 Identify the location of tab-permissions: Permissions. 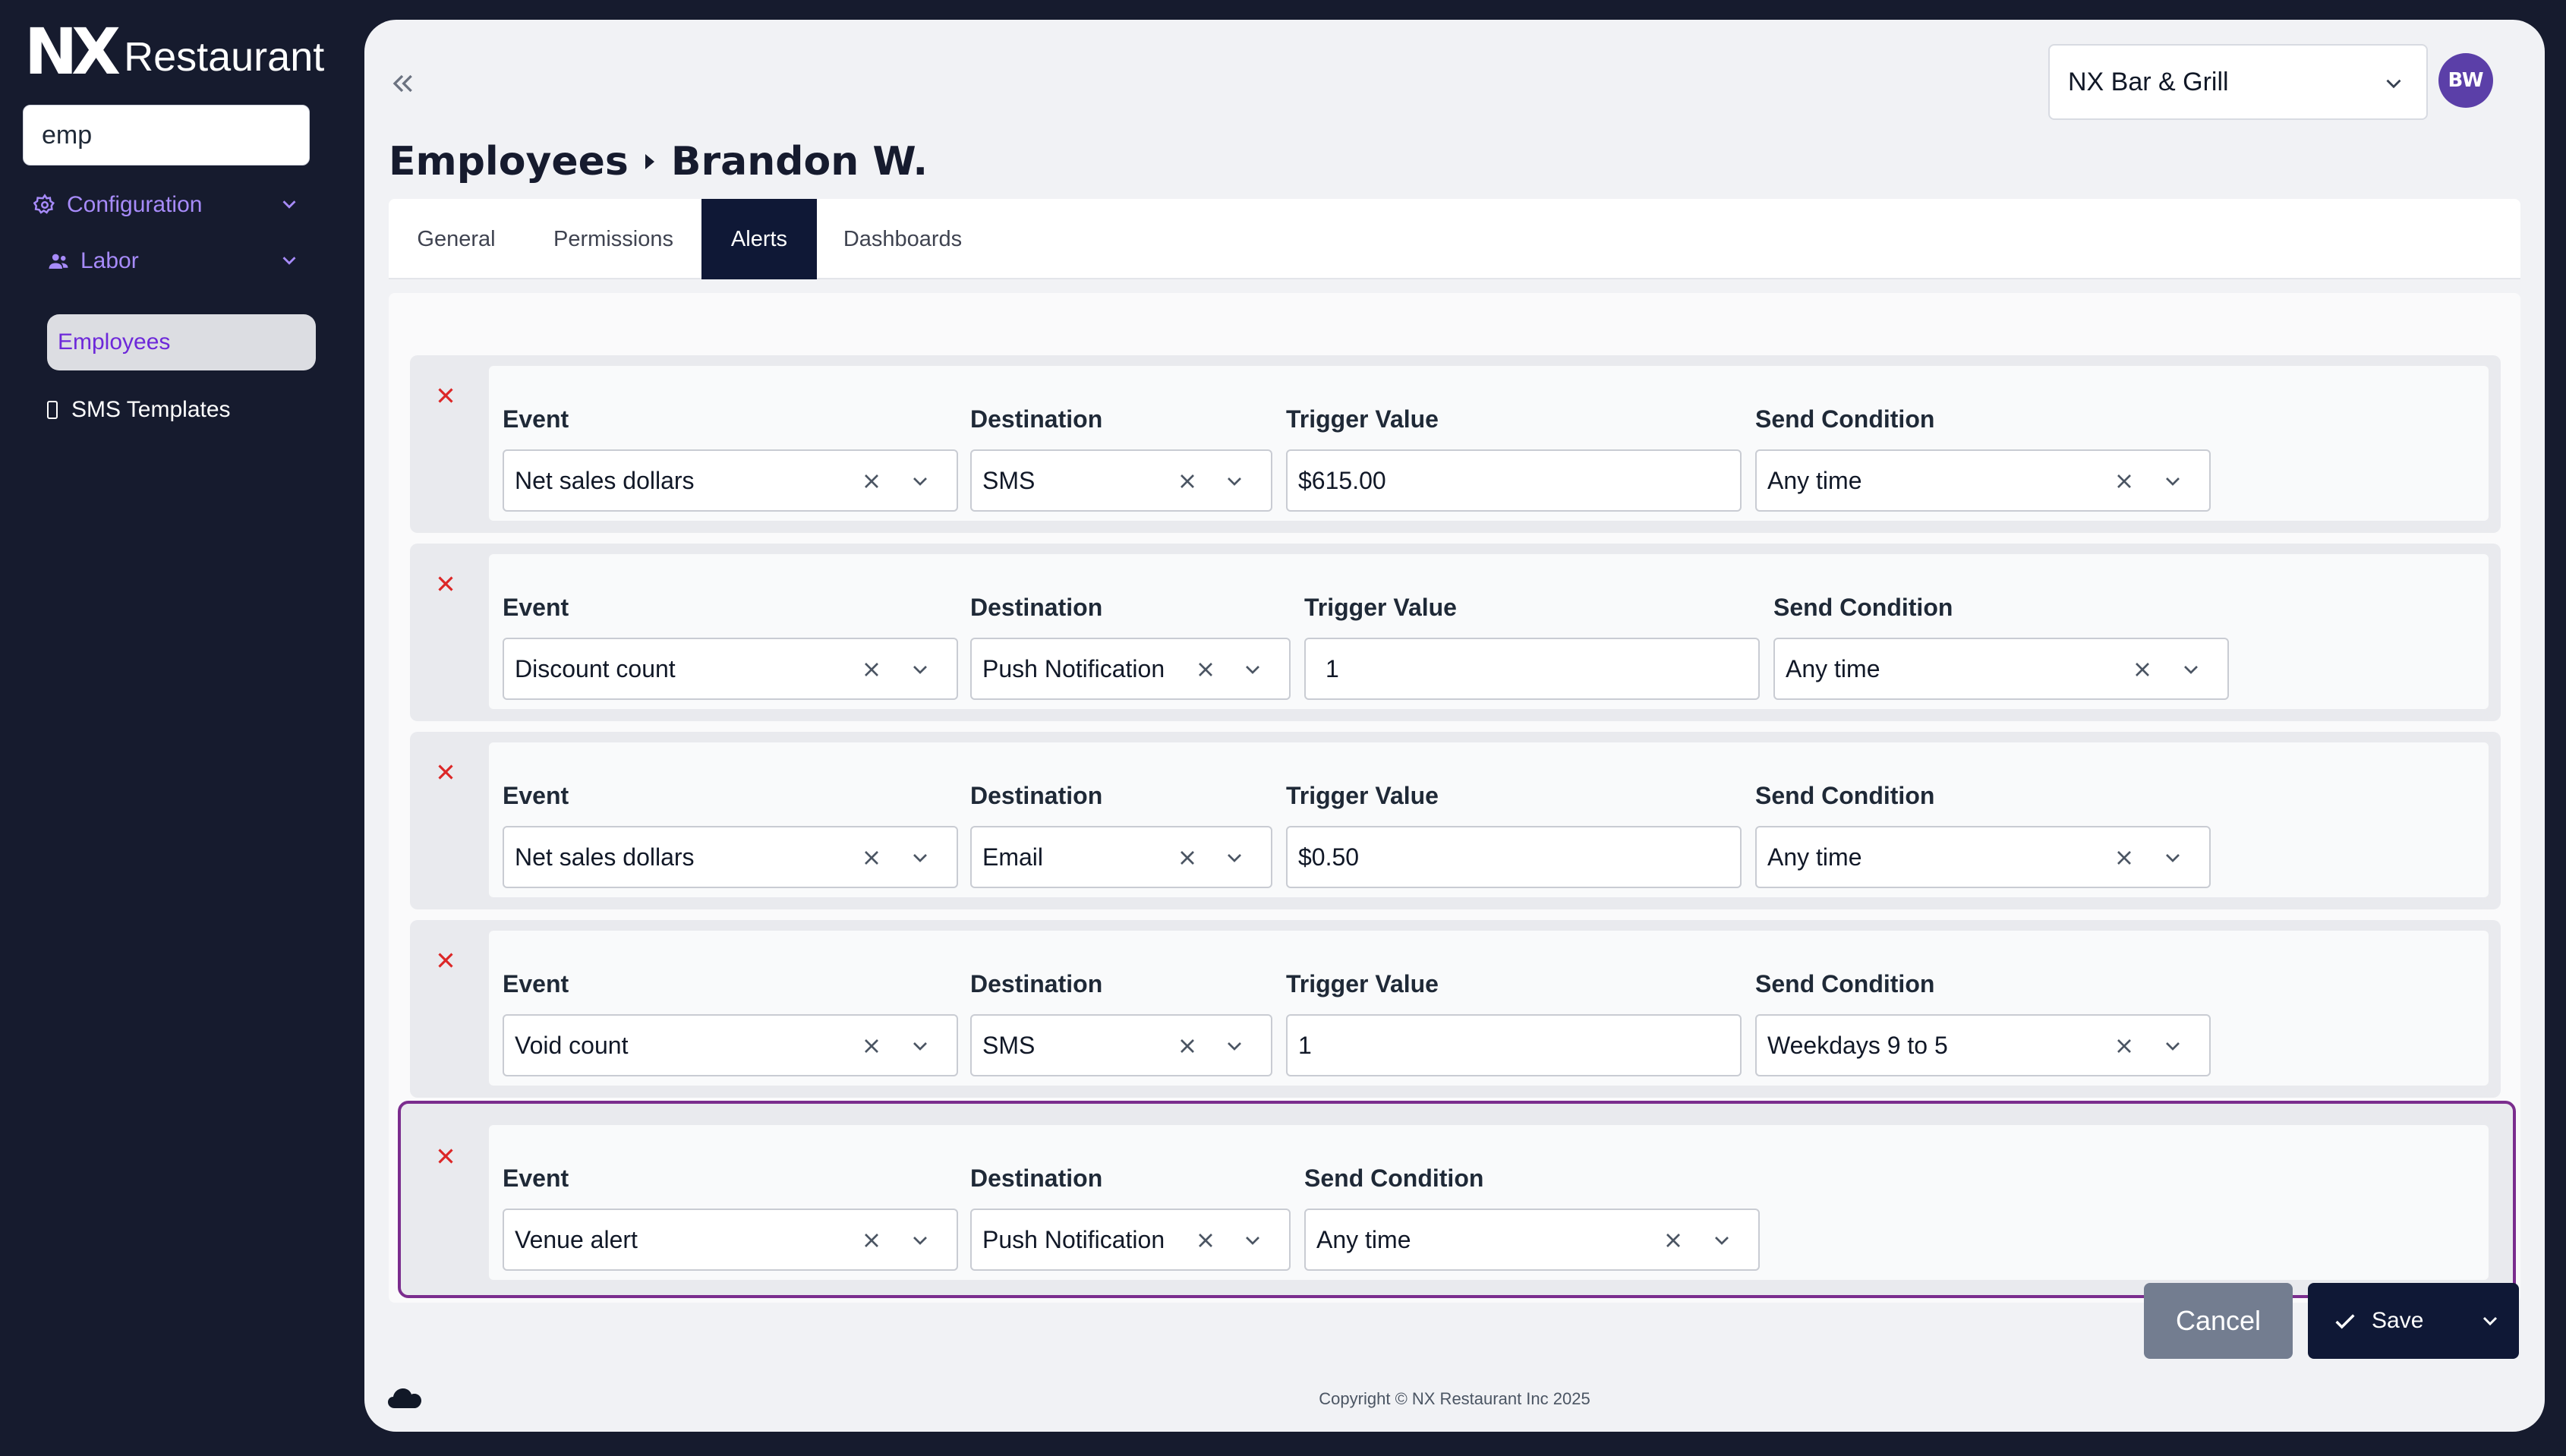
(613, 239).